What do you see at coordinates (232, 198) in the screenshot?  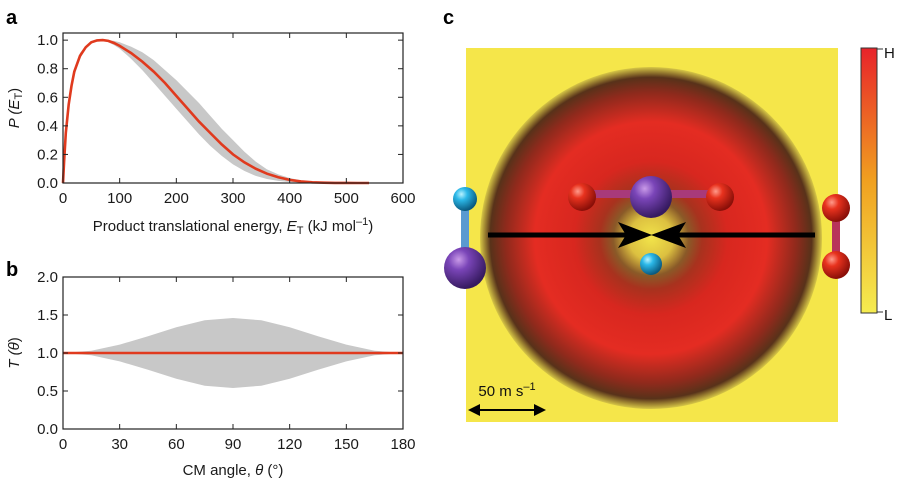 I see `x-tick-label: 300` at bounding box center [232, 198].